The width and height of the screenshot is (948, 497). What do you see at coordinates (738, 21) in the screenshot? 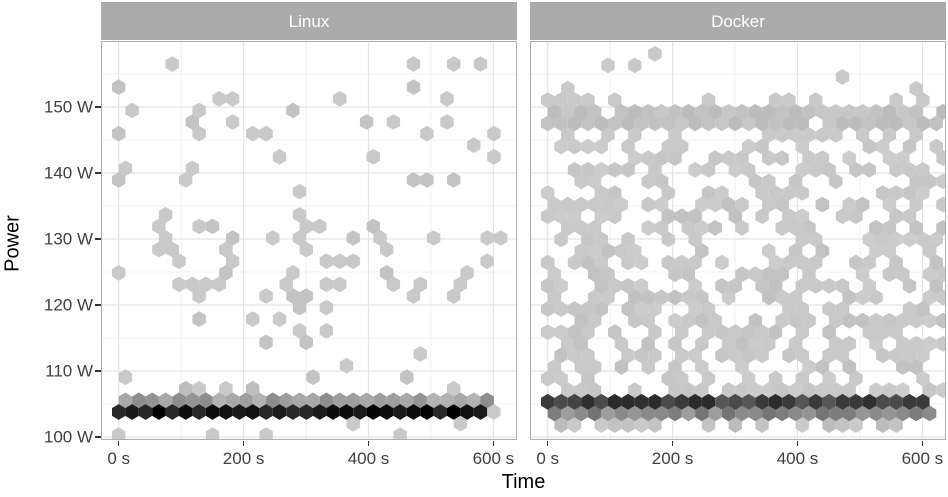
I see `facet-strip-docker-label: Docker` at bounding box center [738, 21].